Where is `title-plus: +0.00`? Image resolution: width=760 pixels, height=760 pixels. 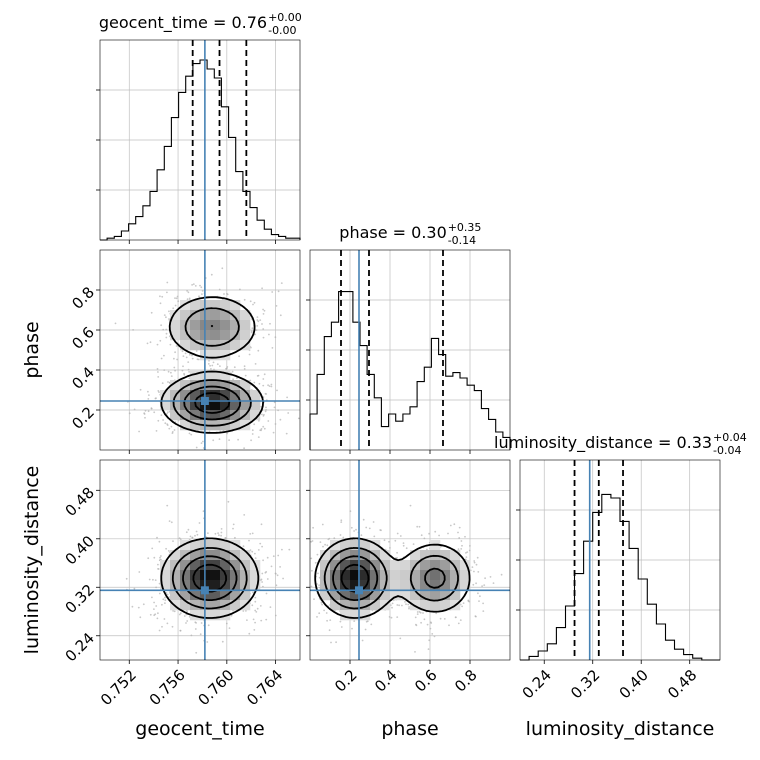
title-plus: +0.00 is located at coordinates (285, 17).